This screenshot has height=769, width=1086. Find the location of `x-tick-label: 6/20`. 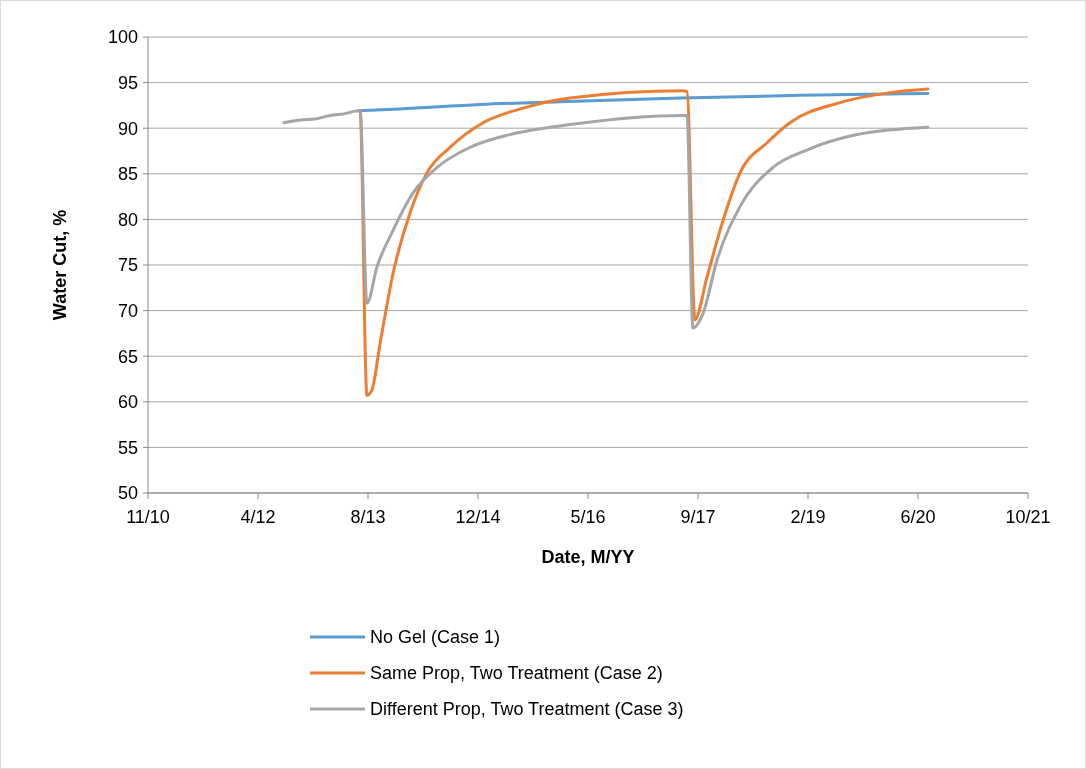

x-tick-label: 6/20 is located at coordinates (918, 517).